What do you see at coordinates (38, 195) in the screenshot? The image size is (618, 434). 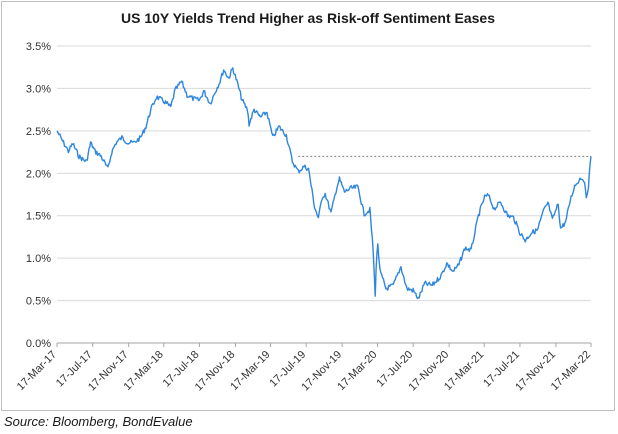 I see `y-axis-tick-labels: 0.0% 0.5% 1.0% 1.5% 2.0% 2.5% 3.0% 3.5%` at bounding box center [38, 195].